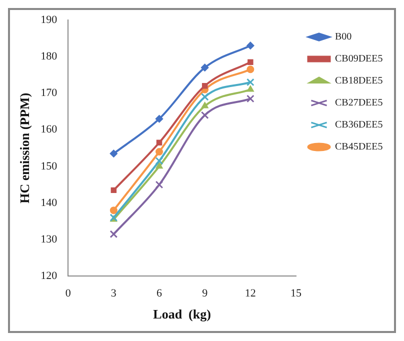 This screenshot has width=404, height=341. What do you see at coordinates (159, 294) in the screenshot?
I see `x-tick-label: 6` at bounding box center [159, 294].